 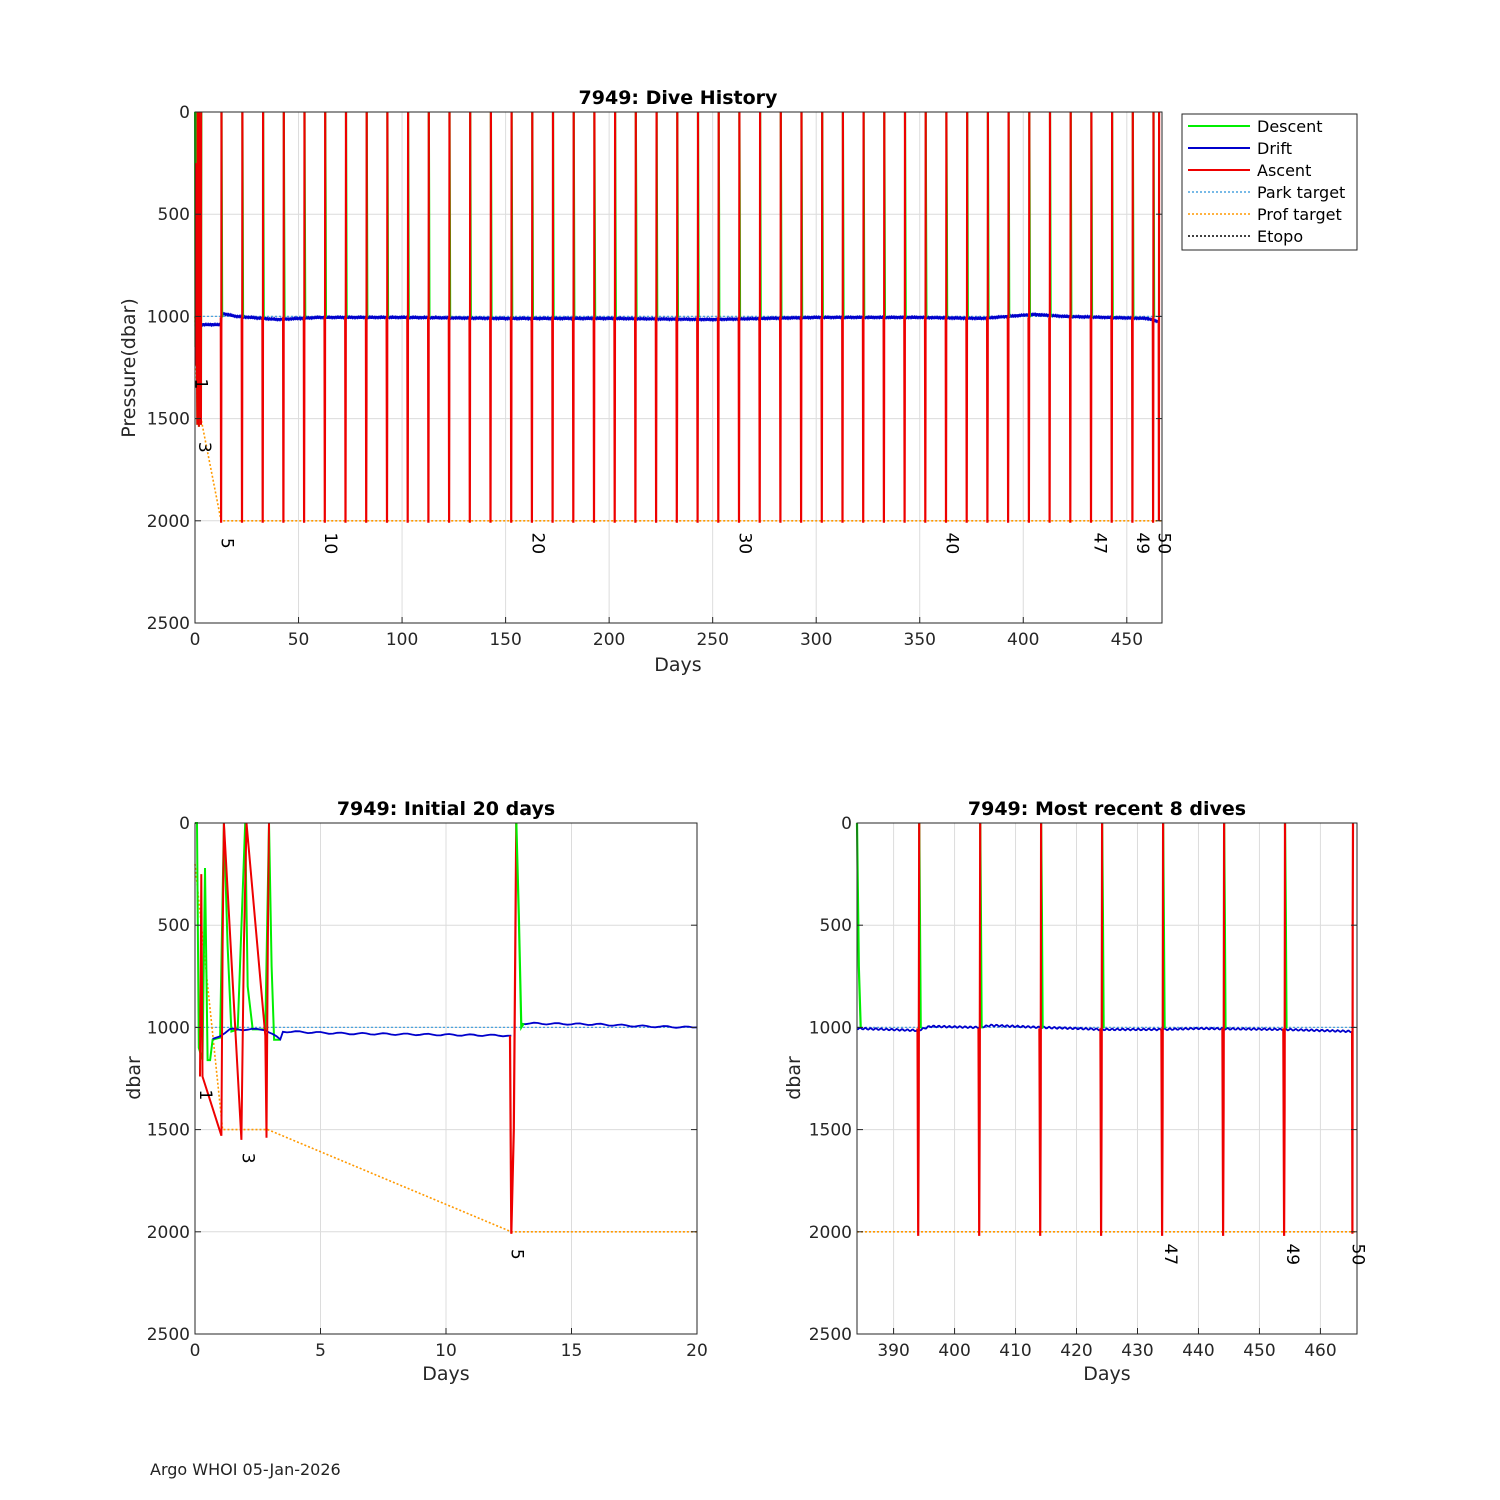 I want to click on recent-dives-ytick-label: 1000, so click(x=830, y=1028).